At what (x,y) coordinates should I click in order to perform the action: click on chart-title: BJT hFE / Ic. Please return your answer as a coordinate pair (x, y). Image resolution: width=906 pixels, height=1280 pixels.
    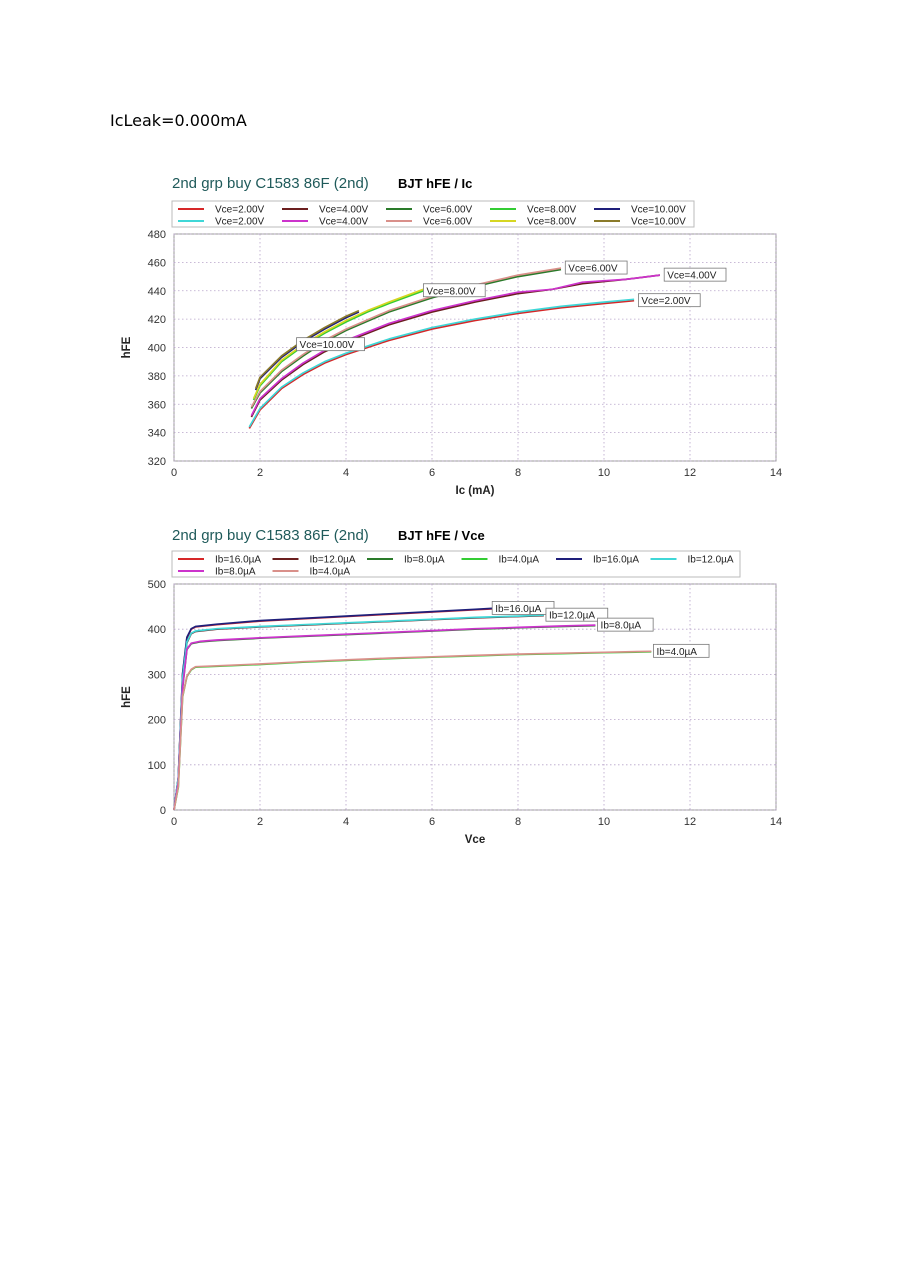
    Looking at the image, I should click on (435, 183).